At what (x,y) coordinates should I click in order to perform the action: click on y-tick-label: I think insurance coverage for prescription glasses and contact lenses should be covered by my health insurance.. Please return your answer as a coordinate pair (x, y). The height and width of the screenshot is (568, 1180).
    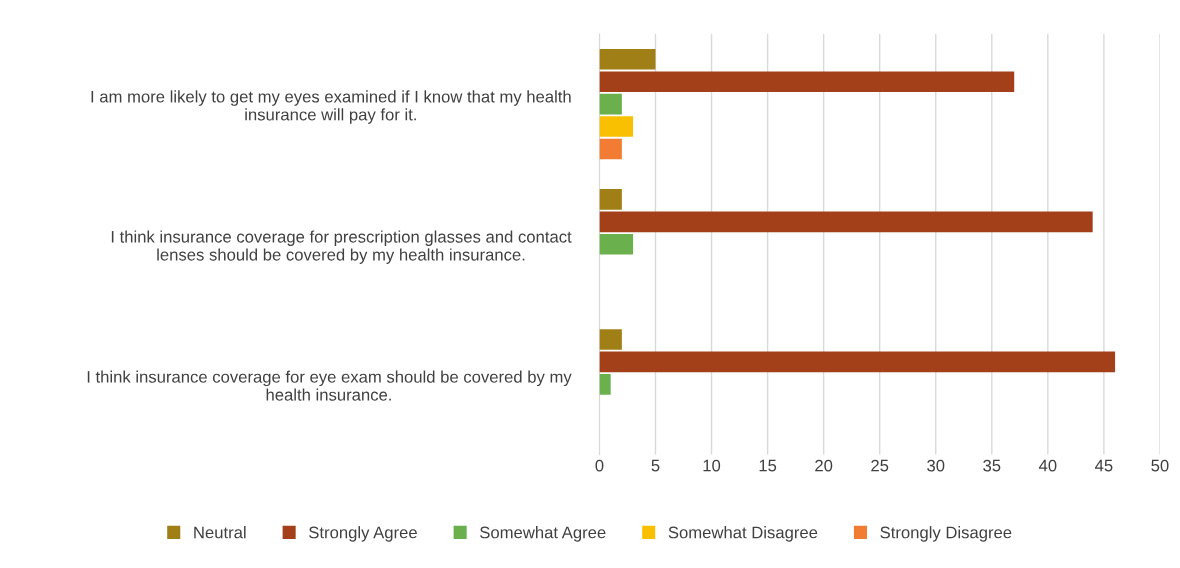
    Looking at the image, I should click on (341, 247).